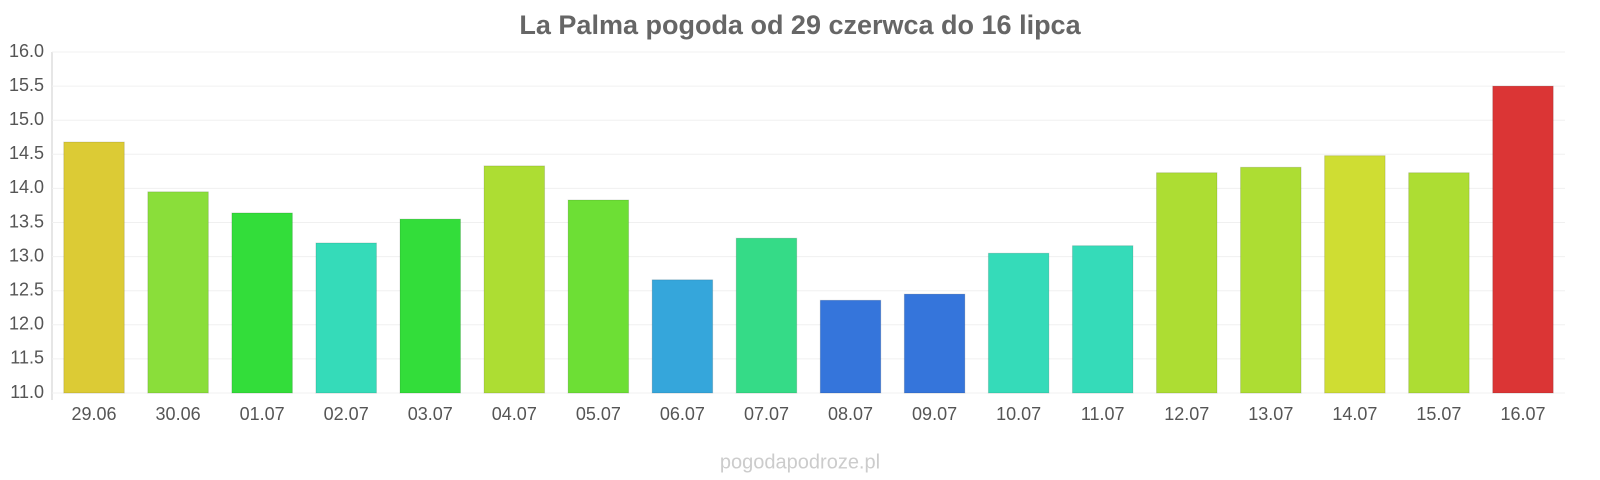  Describe the element at coordinates (26, 324) in the screenshot. I see `y-tick-label: 12.0` at that location.